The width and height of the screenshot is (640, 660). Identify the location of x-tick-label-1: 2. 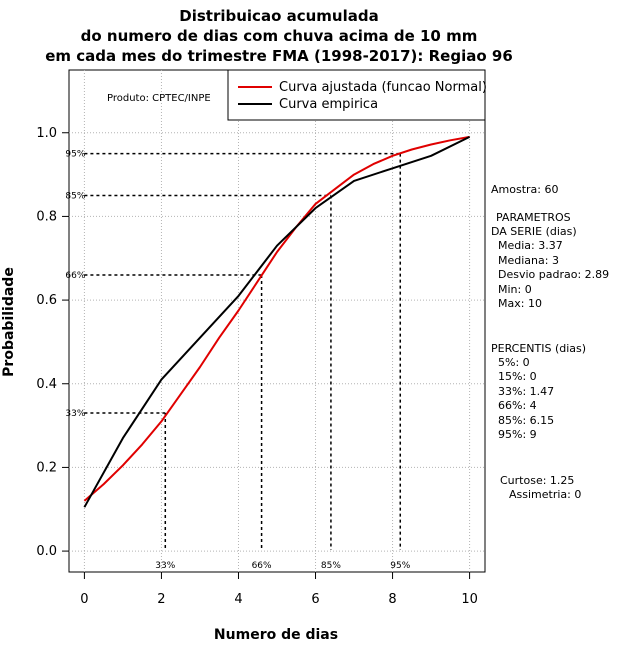
(161, 599).